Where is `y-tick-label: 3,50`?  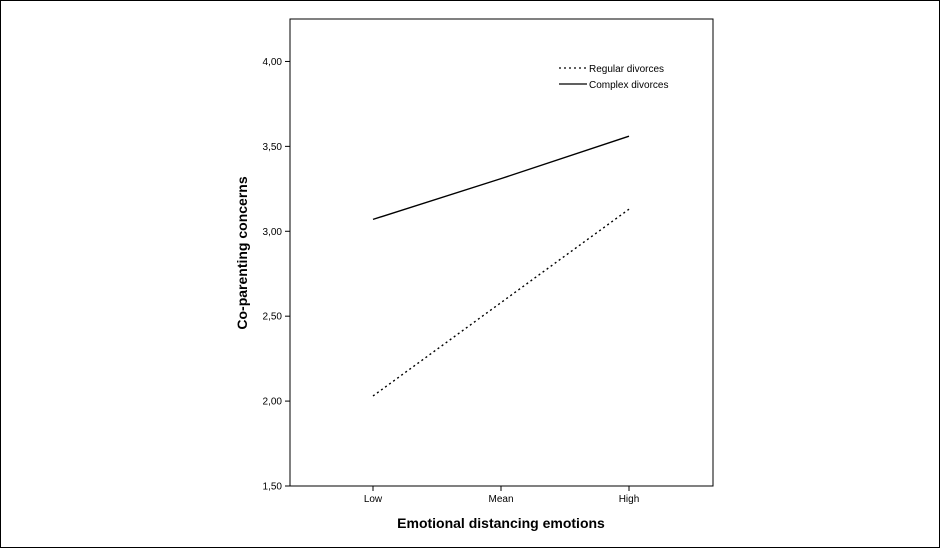 y-tick-label: 3,50 is located at coordinates (273, 147).